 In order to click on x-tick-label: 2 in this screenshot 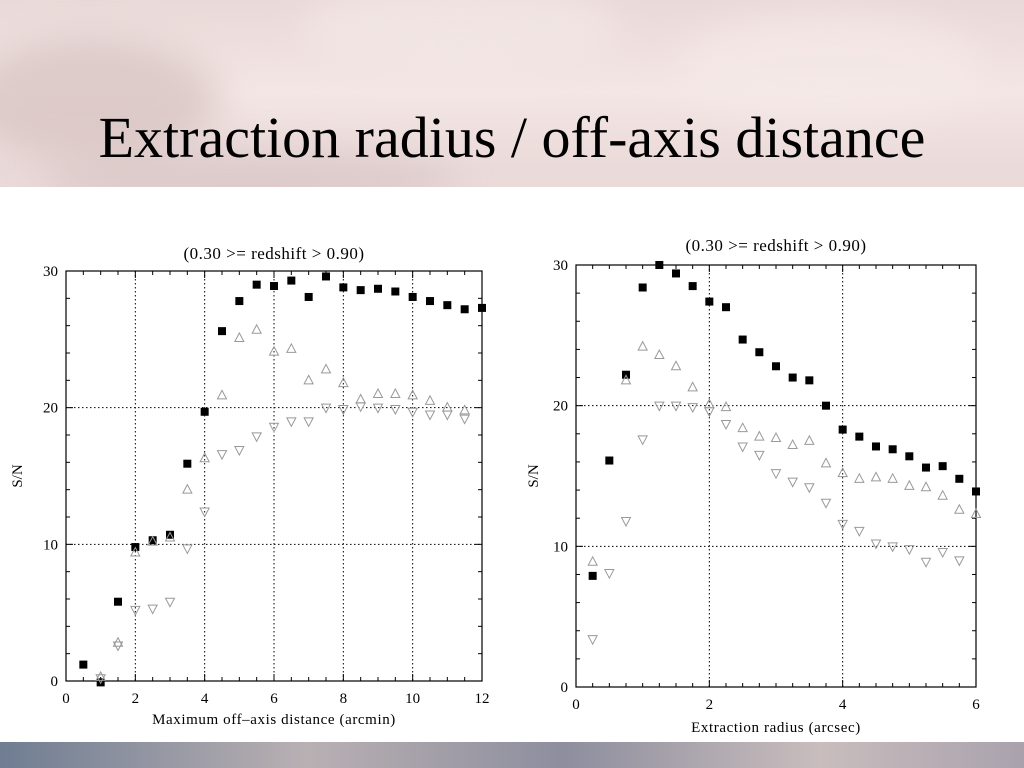, I will do `click(710, 705)`.